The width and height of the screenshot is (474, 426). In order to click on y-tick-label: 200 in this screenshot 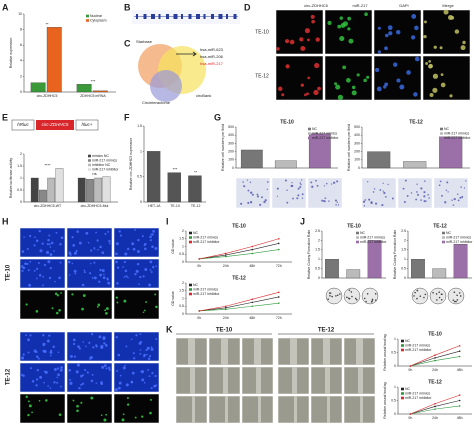, I will do `click(357, 152)`.